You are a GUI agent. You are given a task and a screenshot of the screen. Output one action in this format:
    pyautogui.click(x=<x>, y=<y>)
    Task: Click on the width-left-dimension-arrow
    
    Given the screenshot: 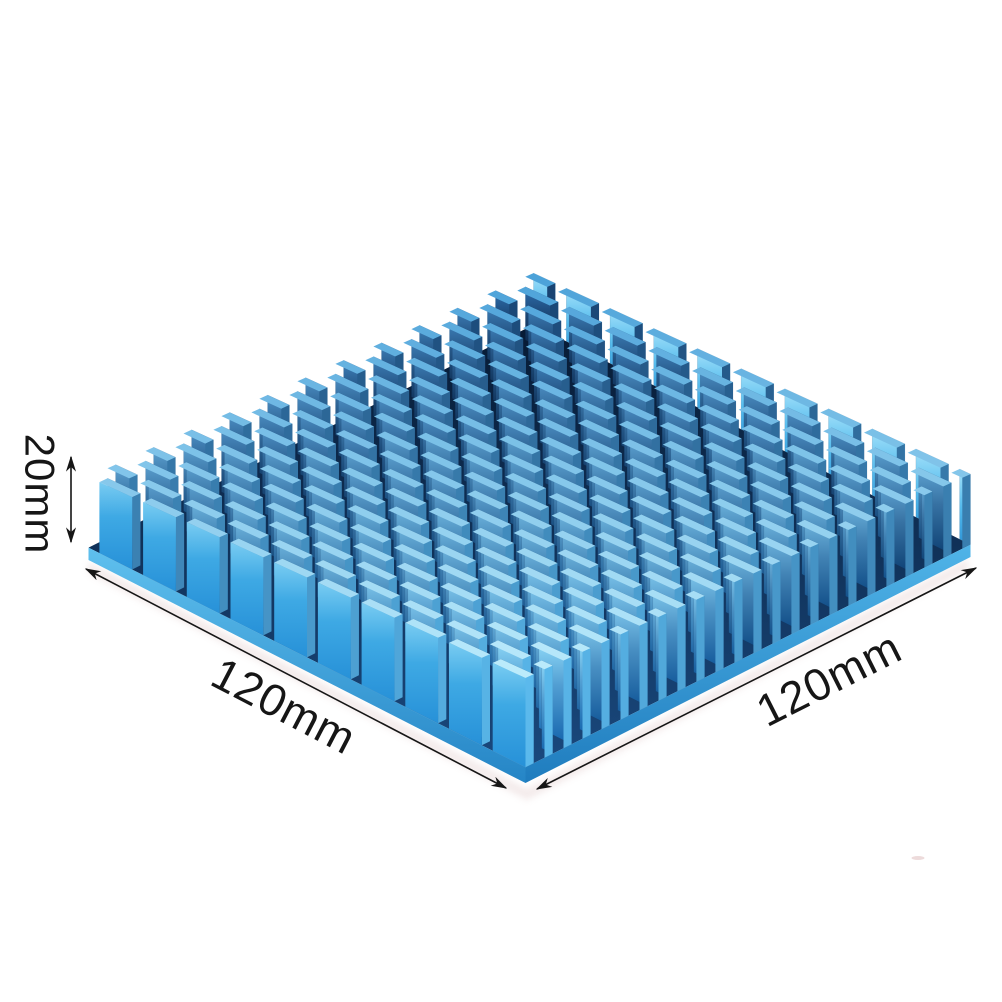 What is the action you would take?
    pyautogui.click(x=296, y=678)
    